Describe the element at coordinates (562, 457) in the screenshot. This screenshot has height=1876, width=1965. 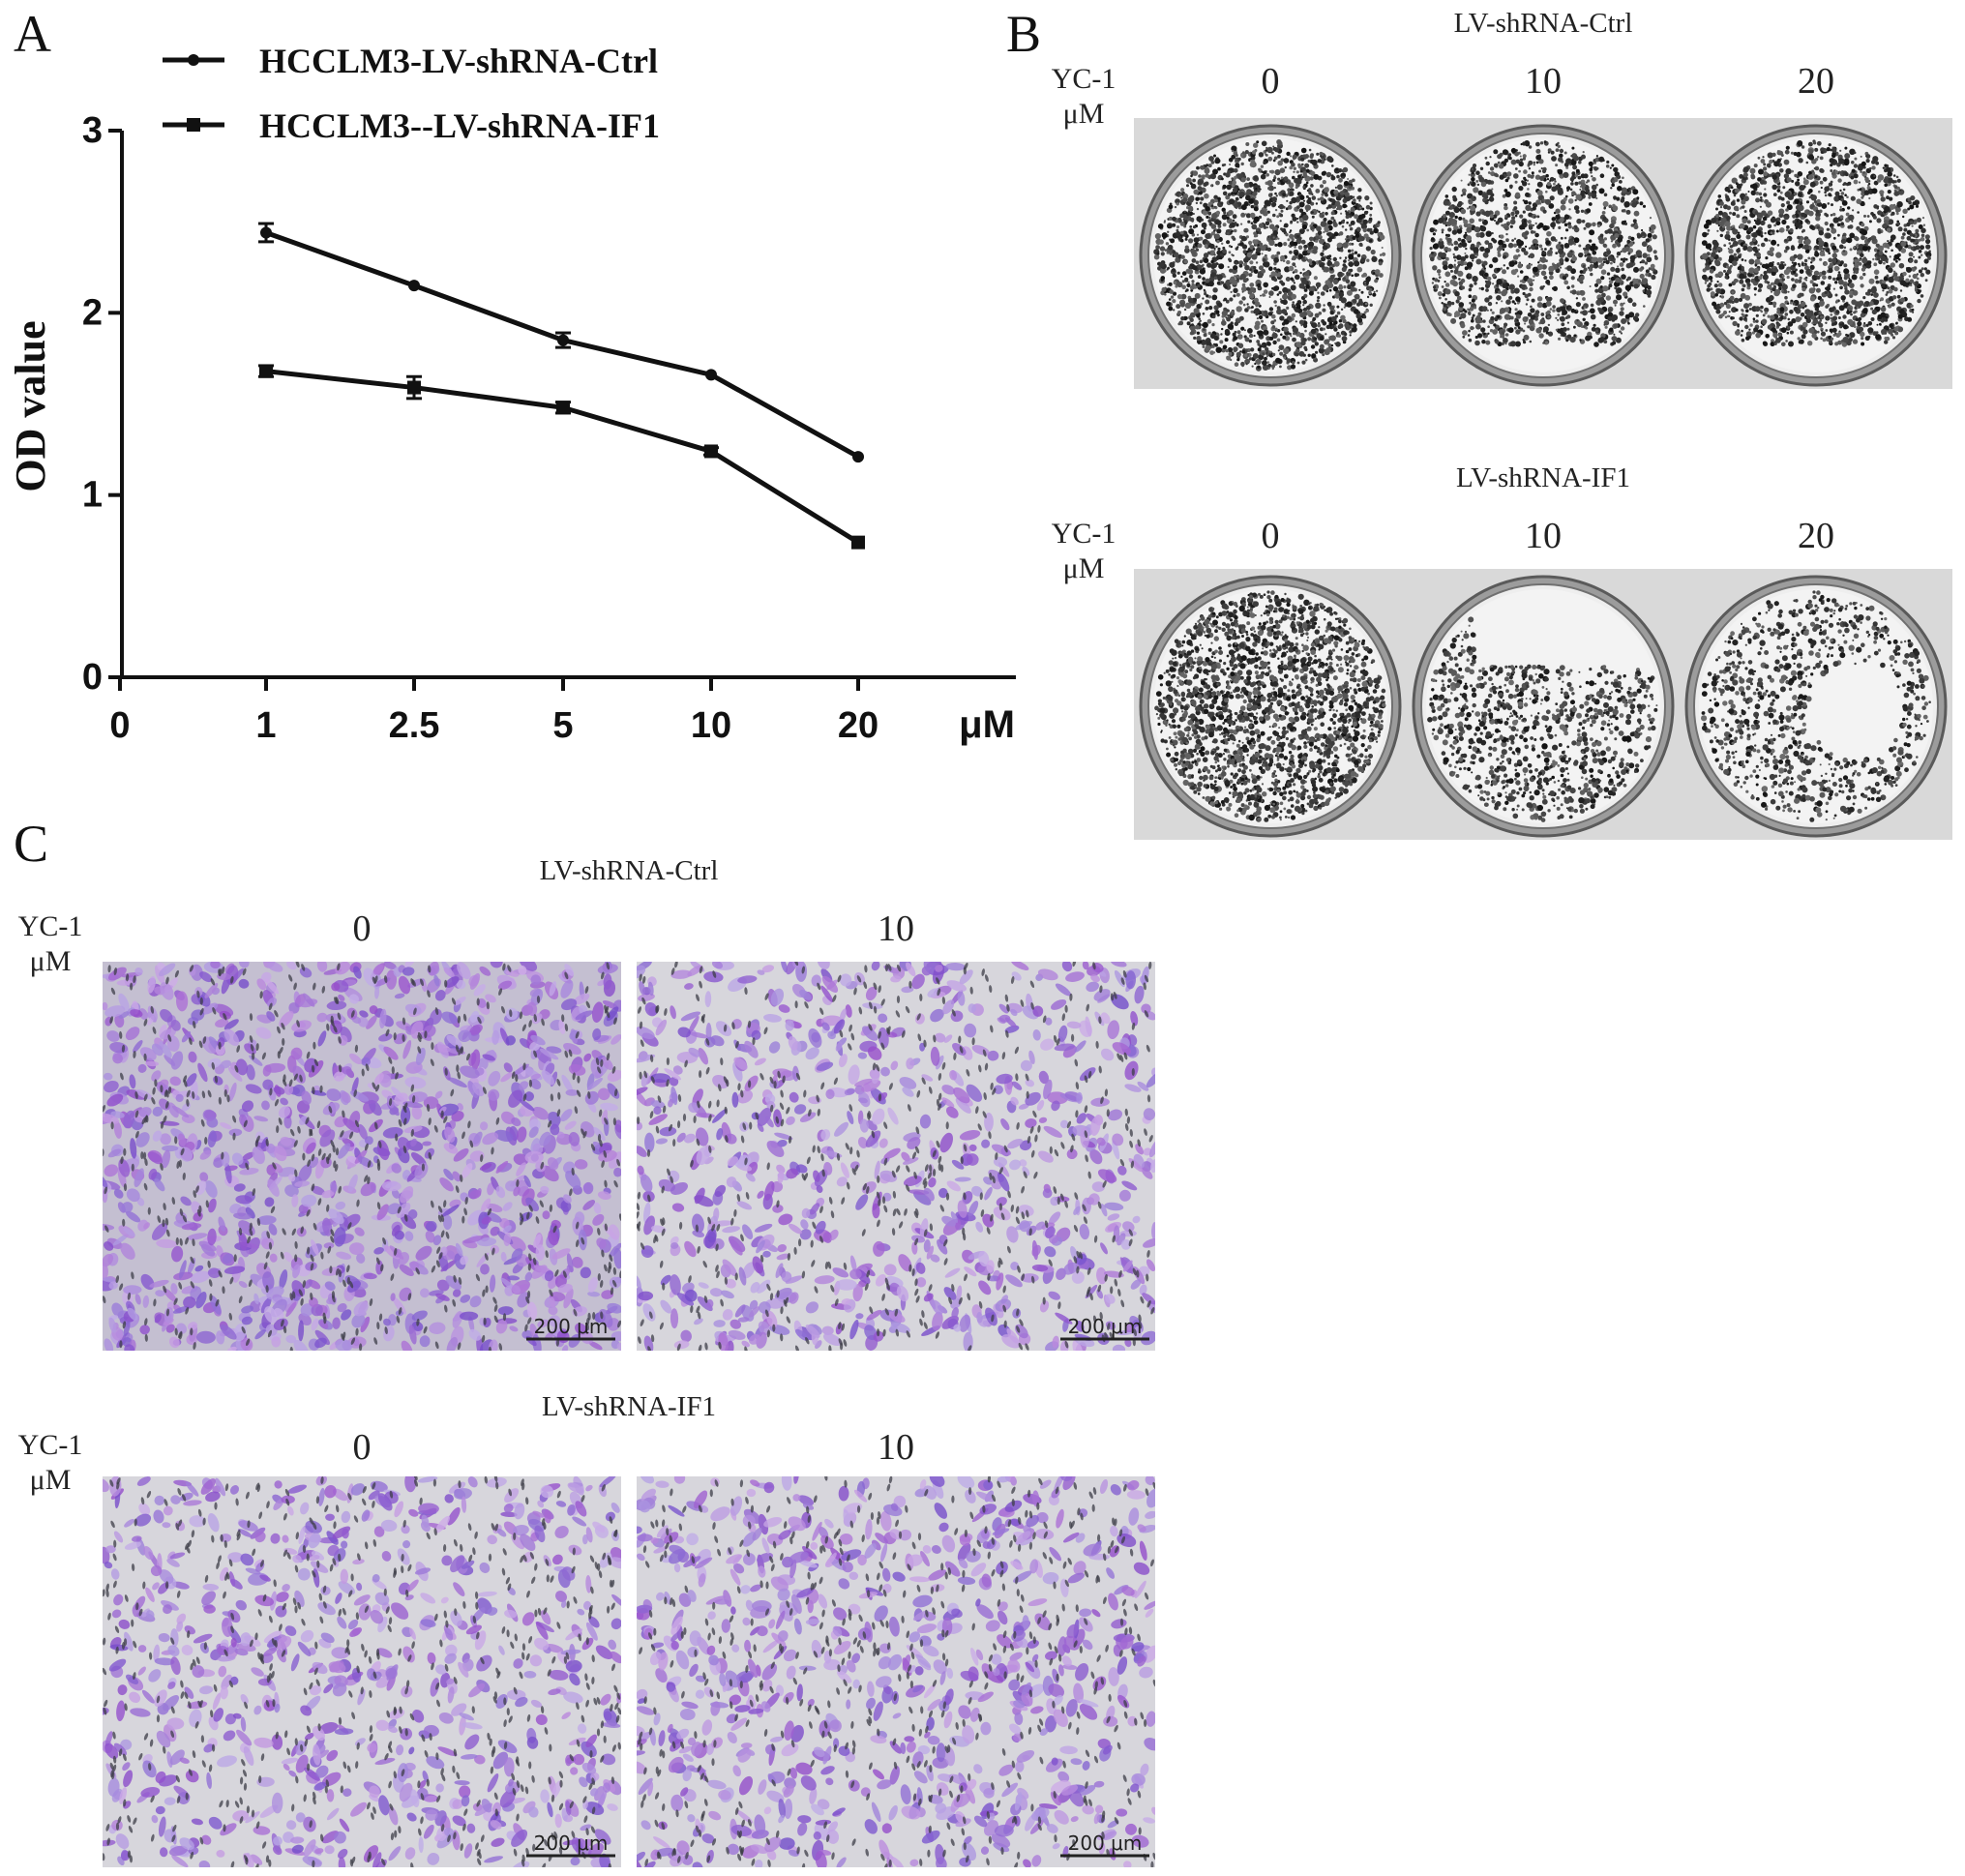
I see `series-line` at that location.